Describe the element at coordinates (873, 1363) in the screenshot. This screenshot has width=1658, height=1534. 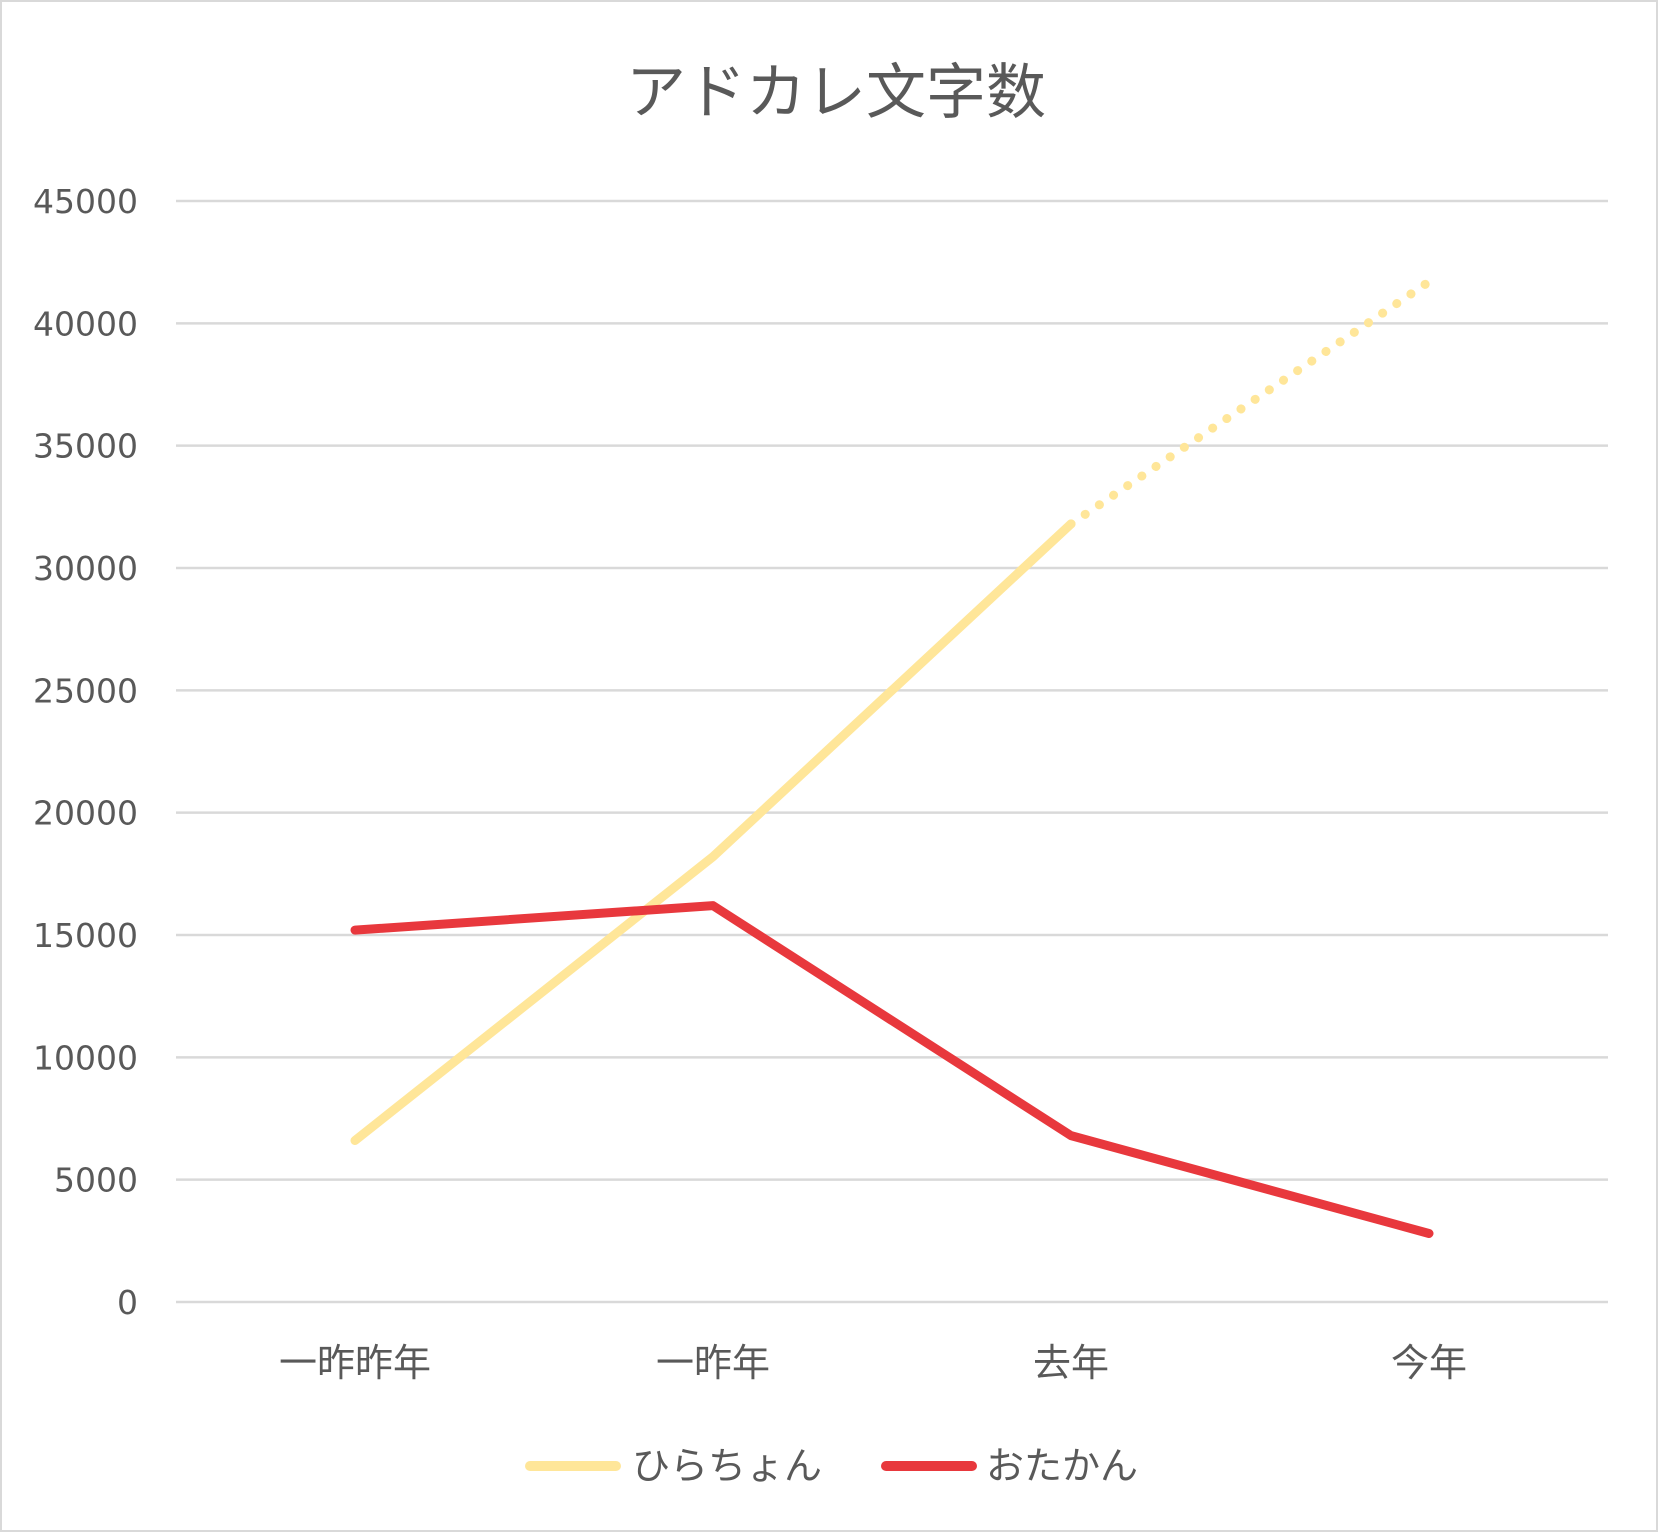
I see `x-axis-category-labels: 一昨昨年 一昨年 去年 今年` at that location.